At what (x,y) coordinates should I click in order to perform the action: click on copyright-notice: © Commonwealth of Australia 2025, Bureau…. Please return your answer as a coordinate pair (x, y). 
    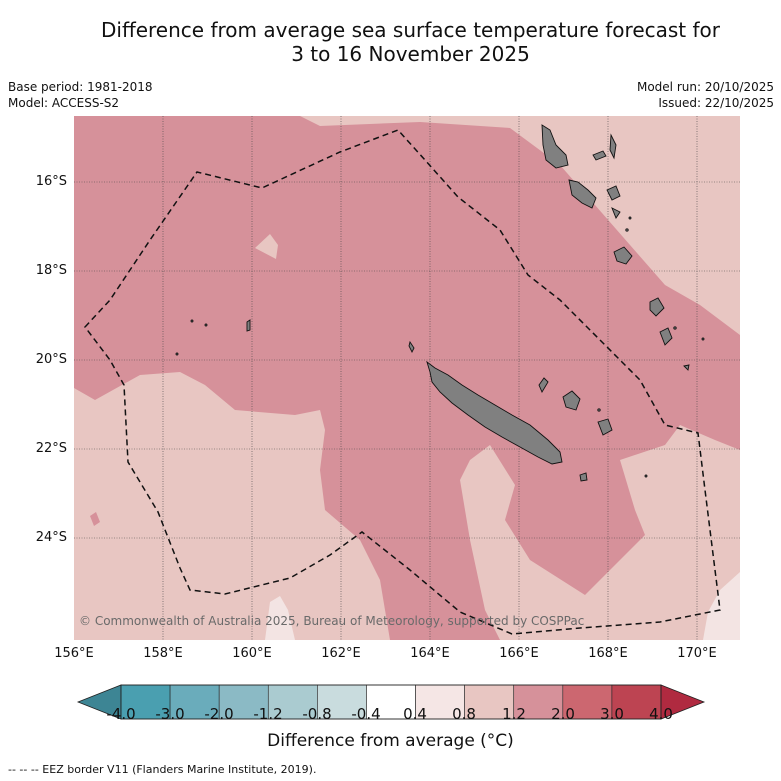
    Looking at the image, I should click on (332, 621).